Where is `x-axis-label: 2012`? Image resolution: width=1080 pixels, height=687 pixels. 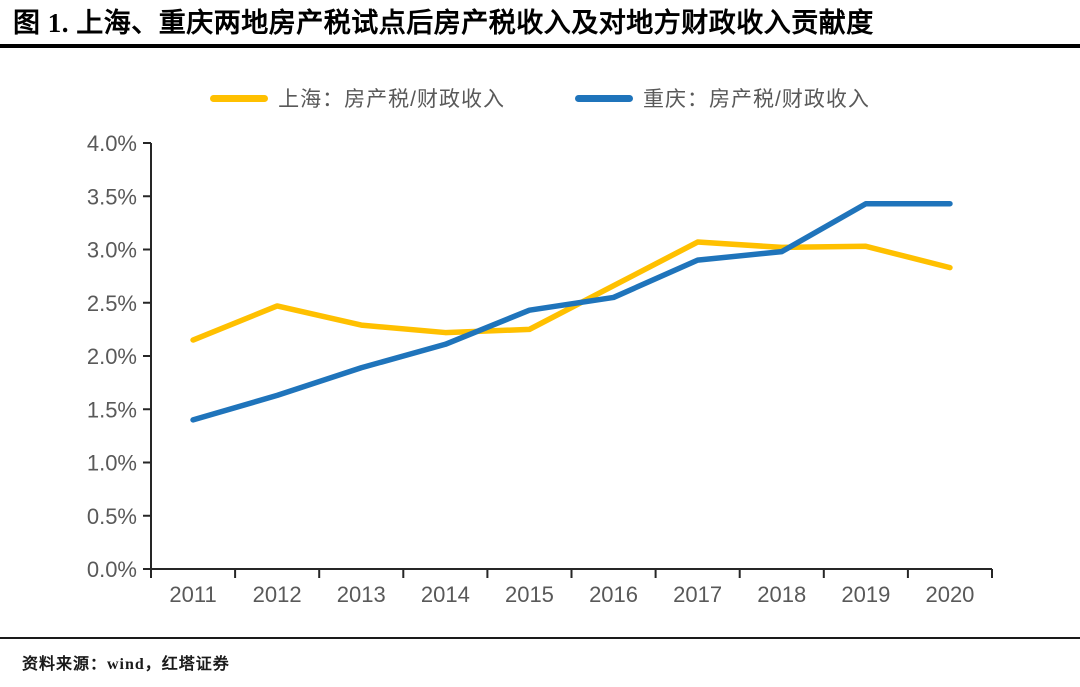 x-axis-label: 2012 is located at coordinates (277, 594).